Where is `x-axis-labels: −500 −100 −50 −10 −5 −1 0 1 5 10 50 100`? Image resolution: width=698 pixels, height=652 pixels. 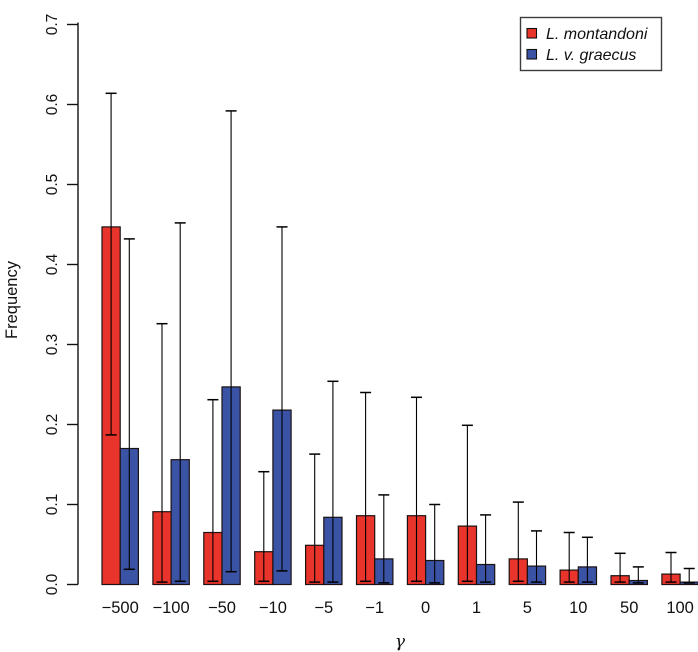 x-axis-labels: −500 −100 −50 −10 −5 −1 0 1 5 10 50 100 is located at coordinates (398, 608).